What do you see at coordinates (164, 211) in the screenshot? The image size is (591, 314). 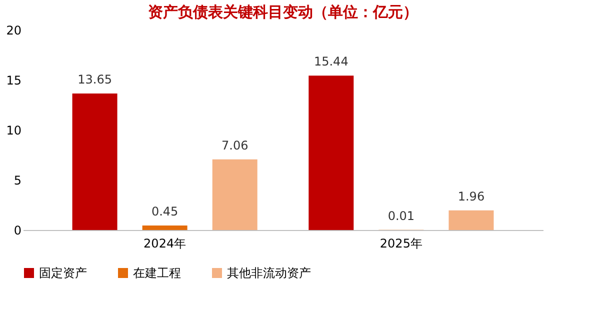 I see `data-label: 0.45` at bounding box center [164, 211].